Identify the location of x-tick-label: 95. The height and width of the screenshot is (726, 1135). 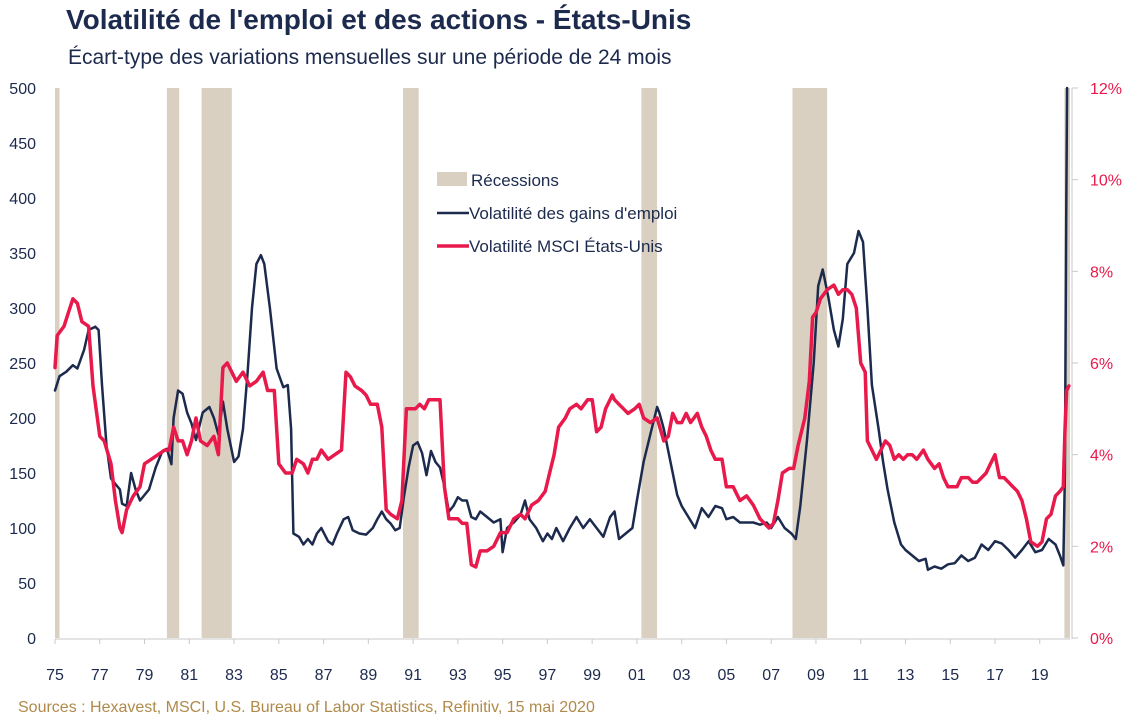
(503, 675).